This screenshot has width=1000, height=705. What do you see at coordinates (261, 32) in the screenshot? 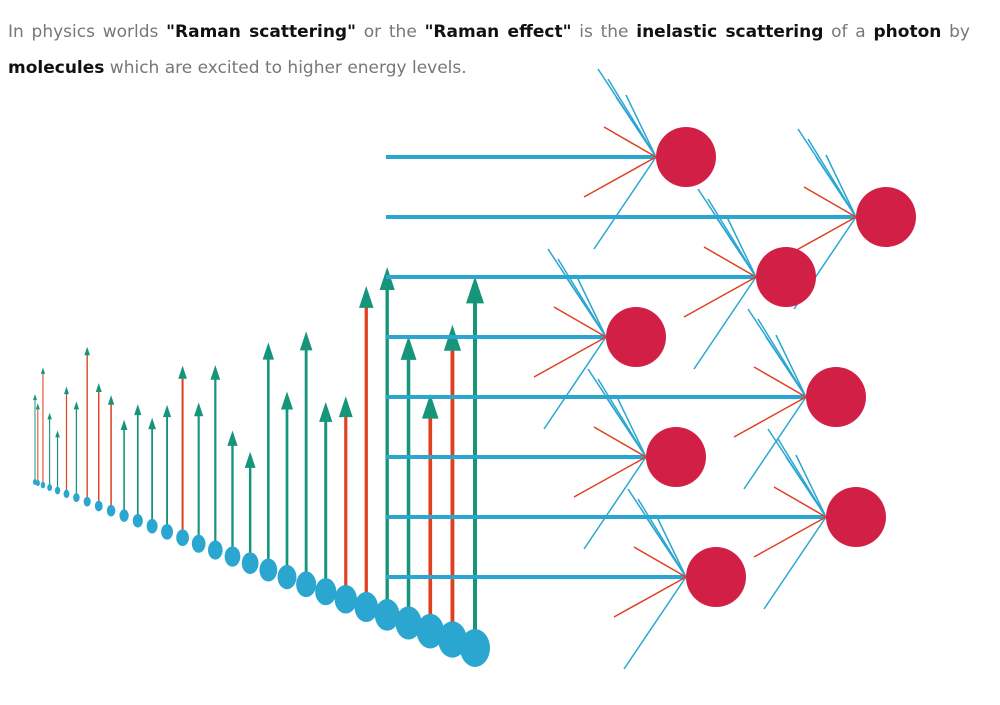
I see `bold-term: "Raman scattering"` at bounding box center [261, 32].